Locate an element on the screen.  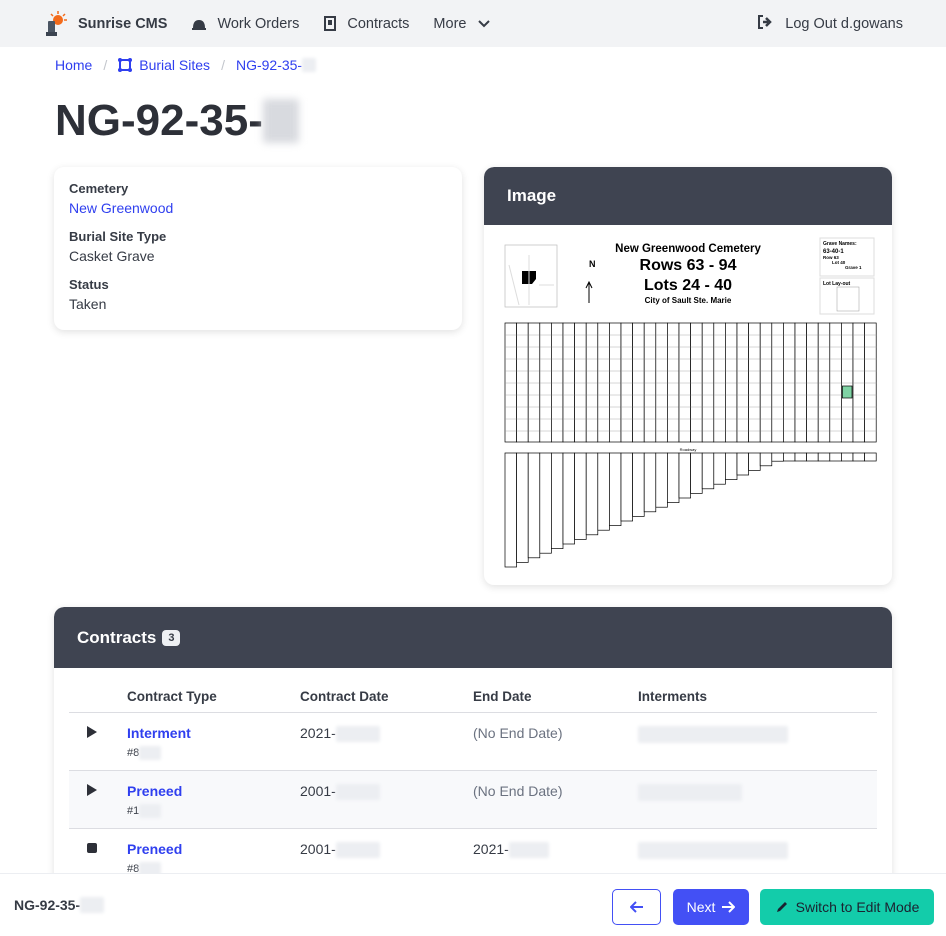
edit-mode-button: Switch to Edit Mode is located at coordinates (847, 907).